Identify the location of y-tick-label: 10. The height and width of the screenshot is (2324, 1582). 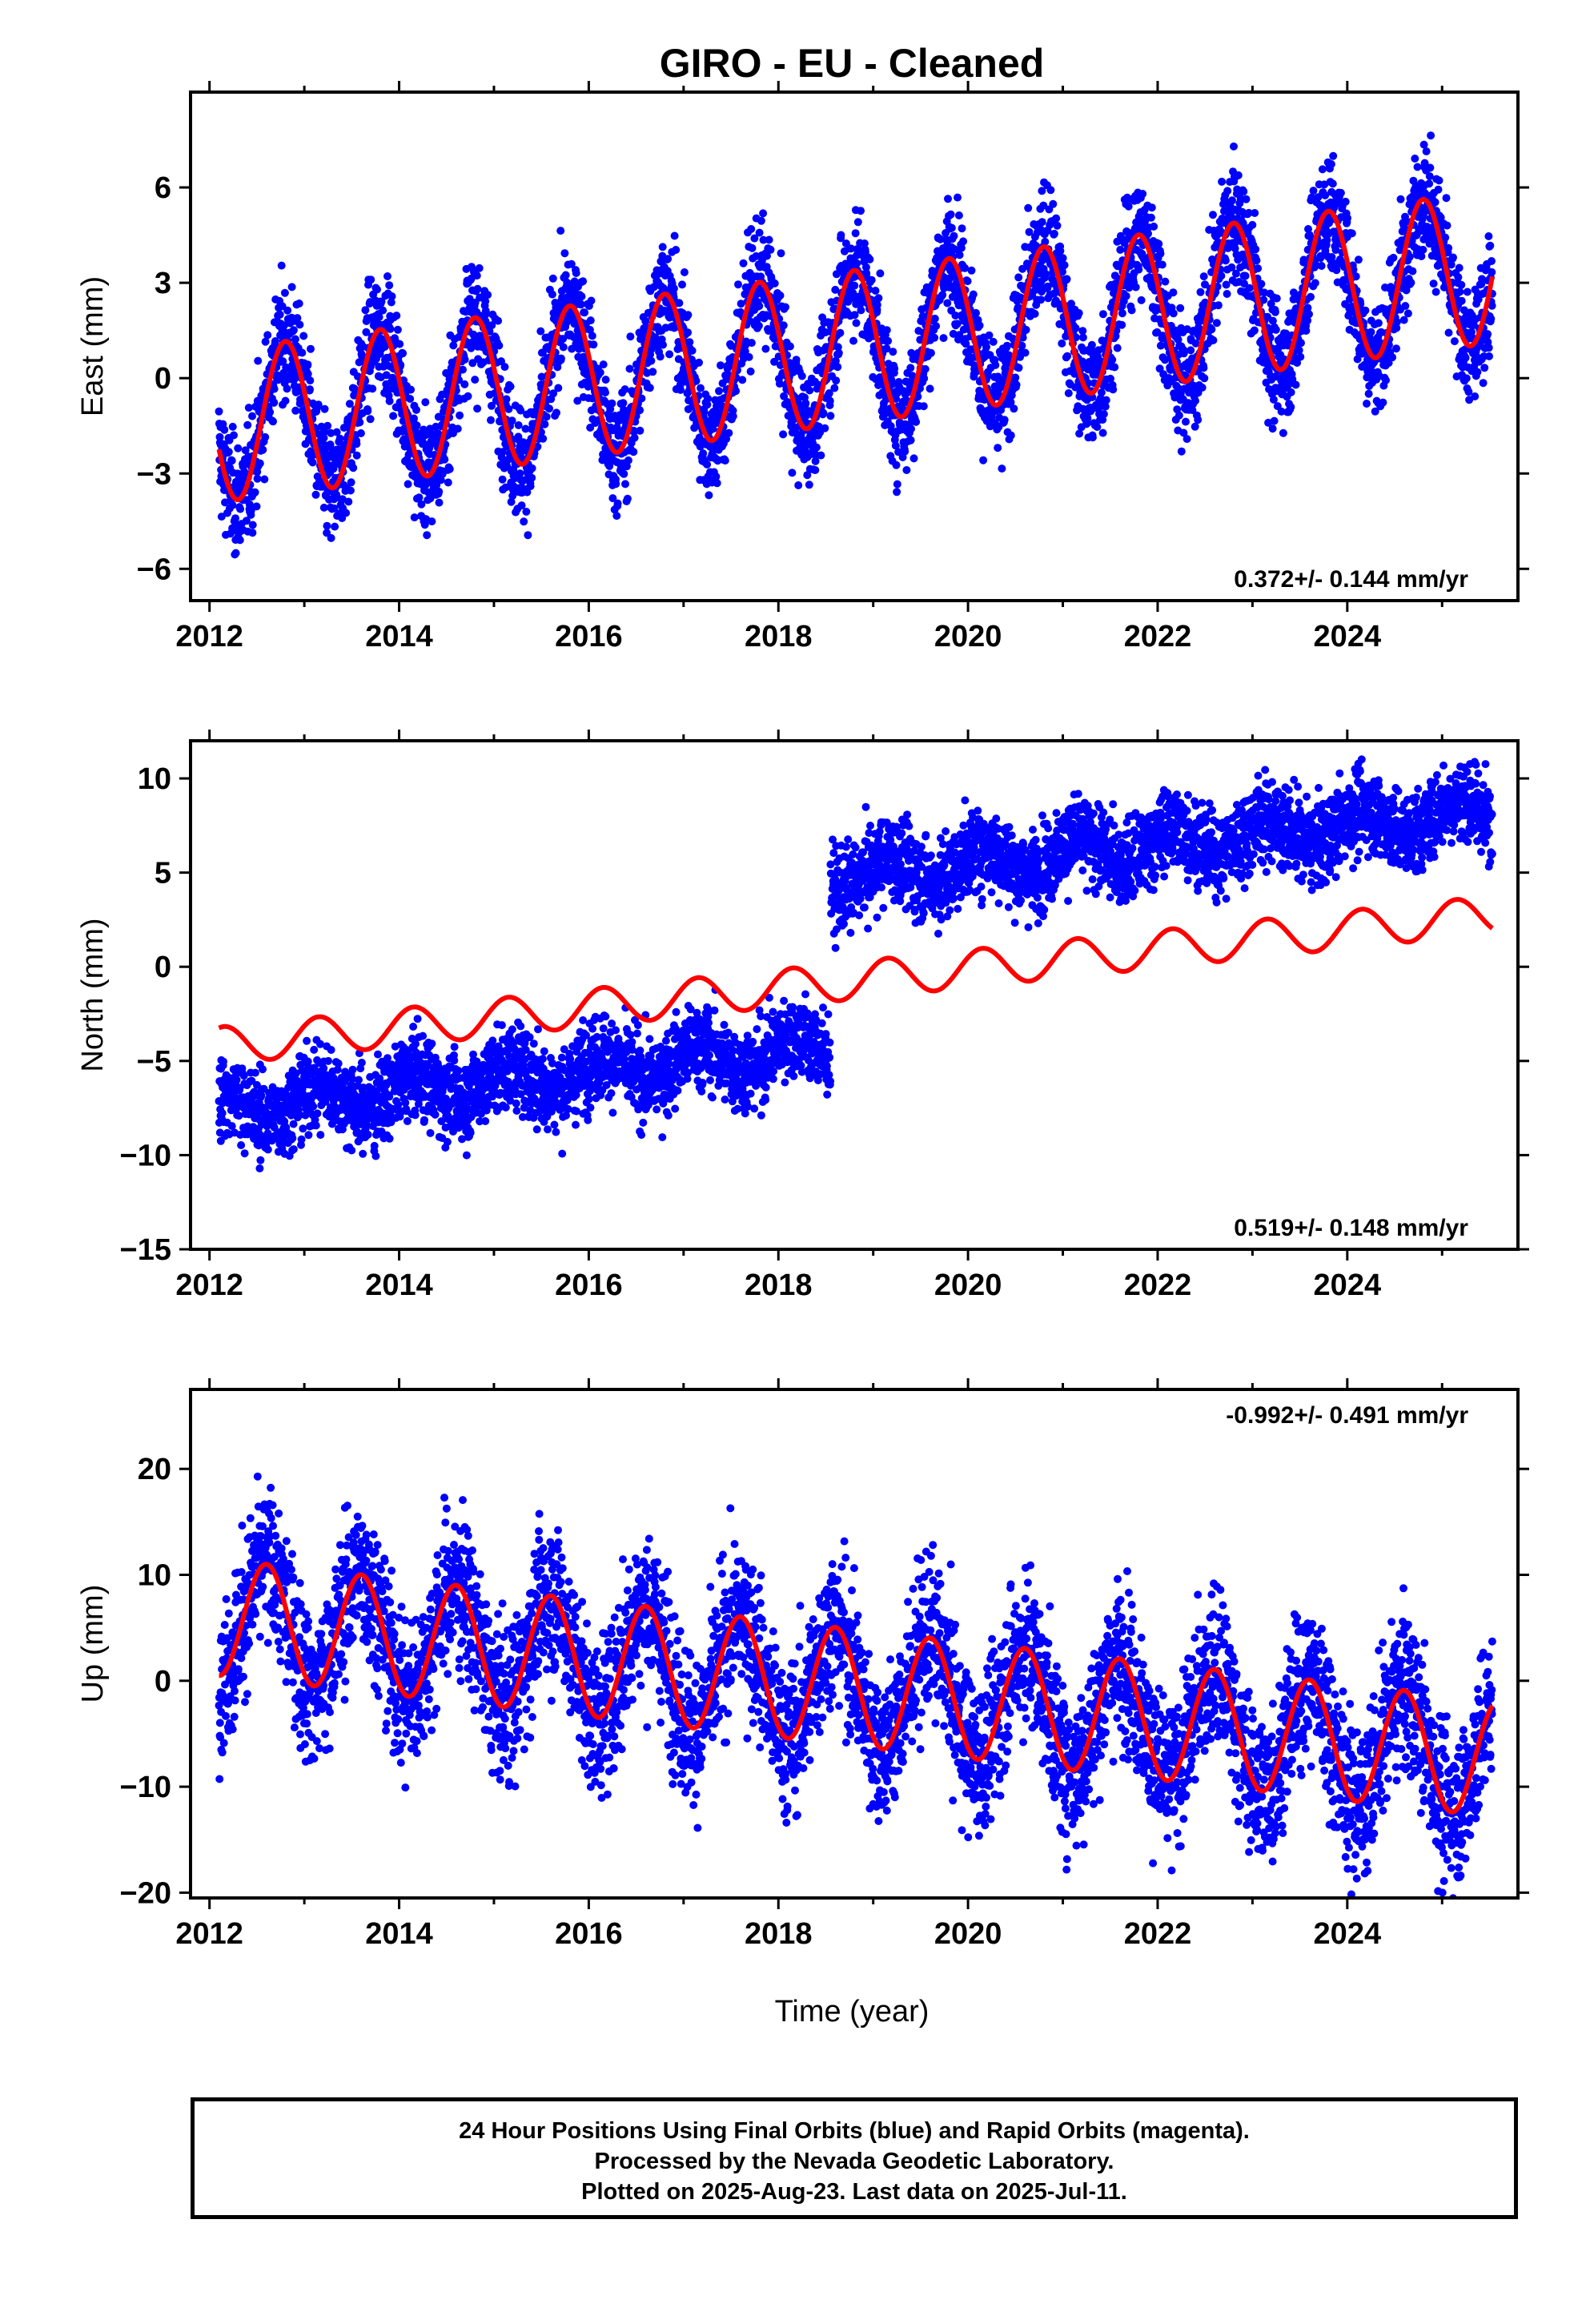
(154, 779).